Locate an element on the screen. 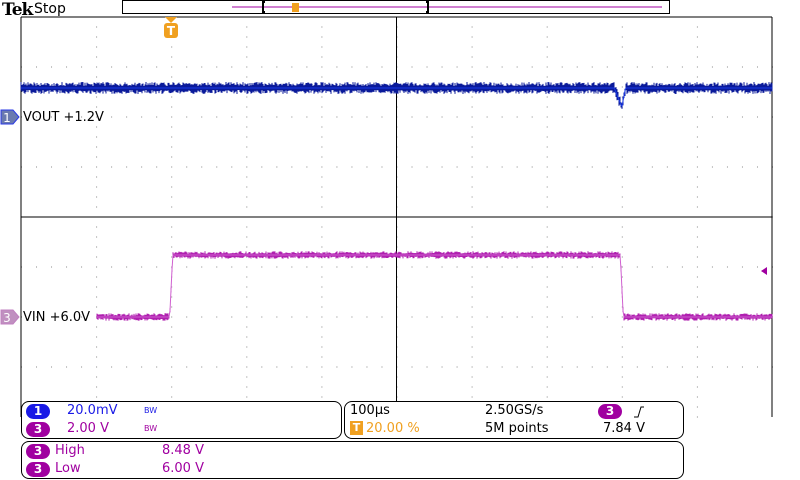  measurement-value: 6.00 V is located at coordinates (183, 468).